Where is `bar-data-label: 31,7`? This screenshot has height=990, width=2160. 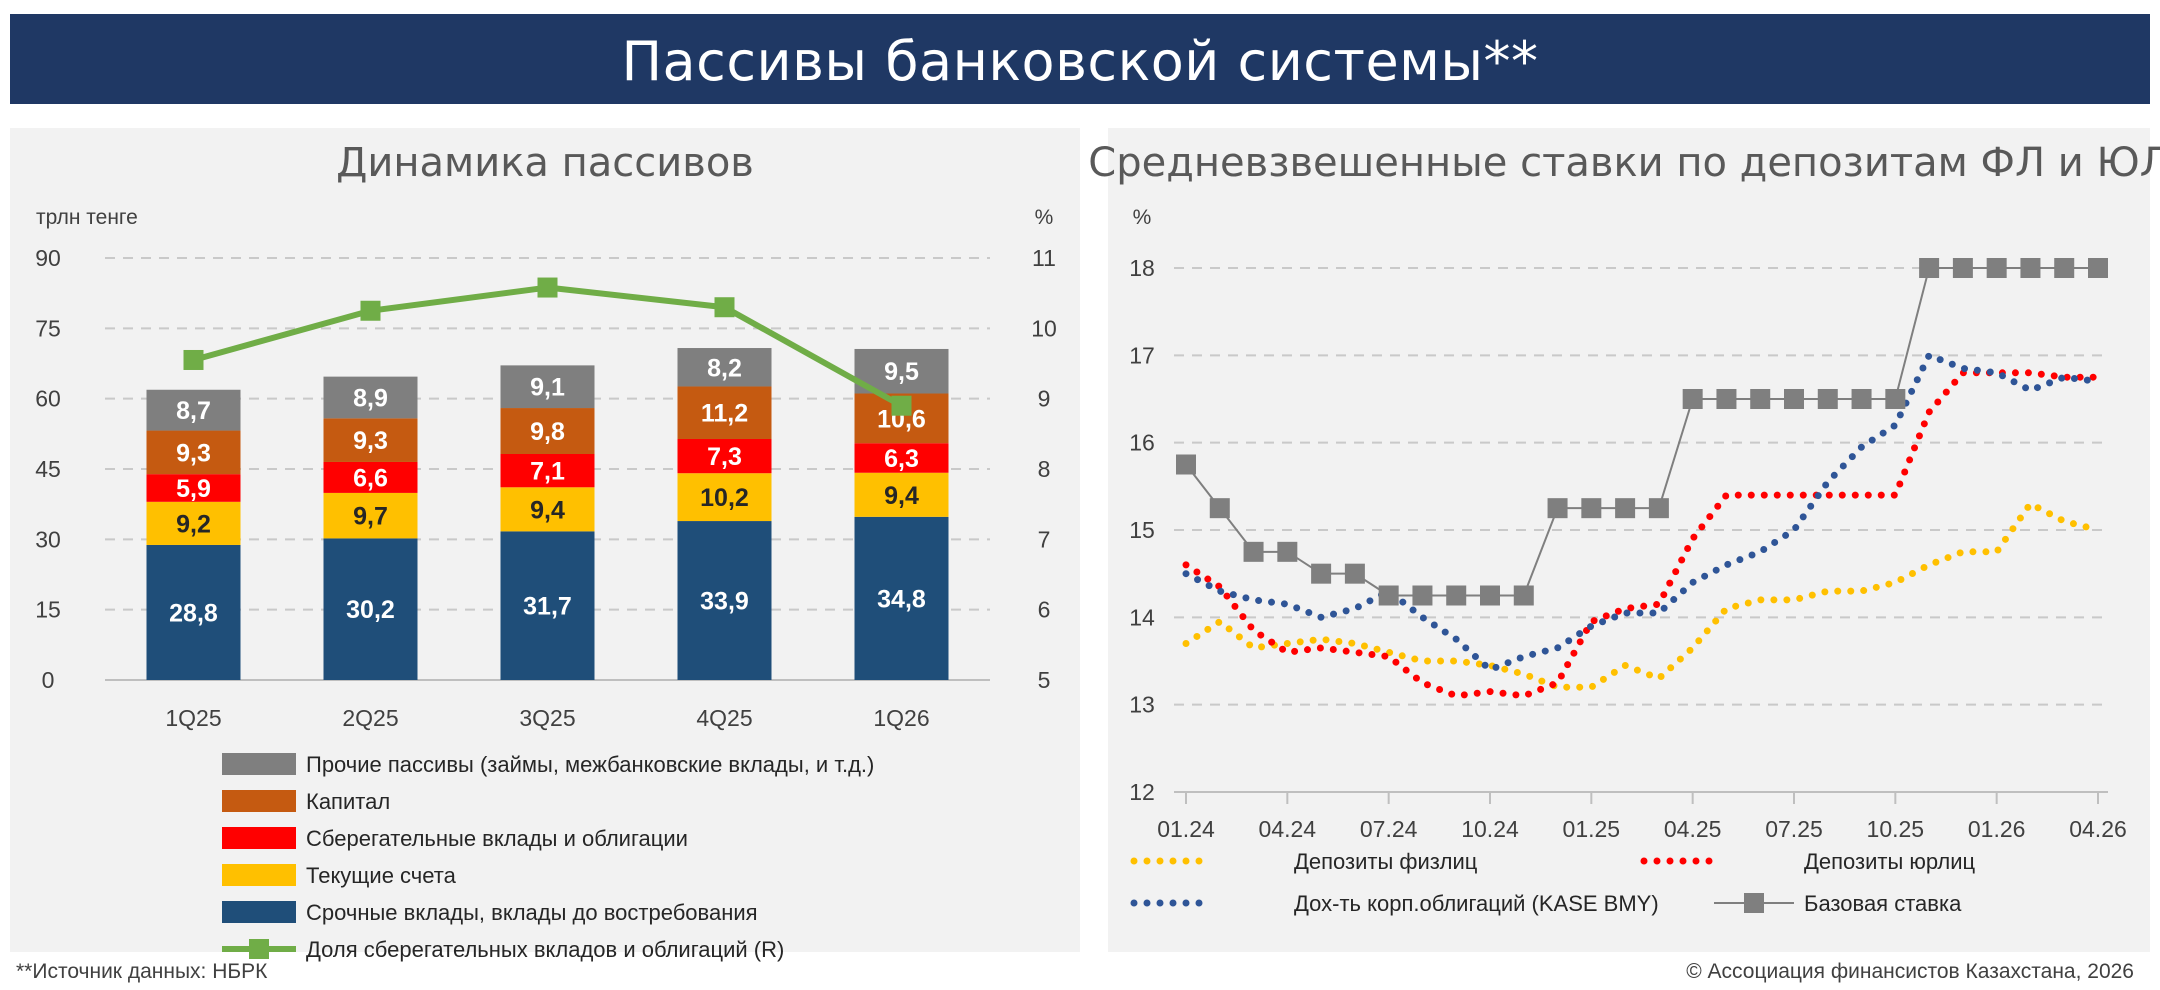 bar-data-label: 31,7 is located at coordinates (547, 607).